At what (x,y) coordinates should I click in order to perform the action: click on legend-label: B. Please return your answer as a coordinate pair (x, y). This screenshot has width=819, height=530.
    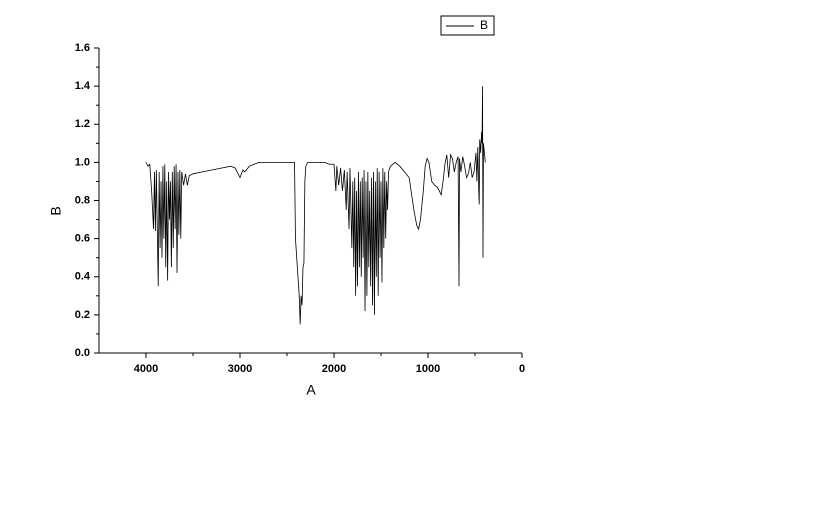
    Looking at the image, I should click on (484, 25).